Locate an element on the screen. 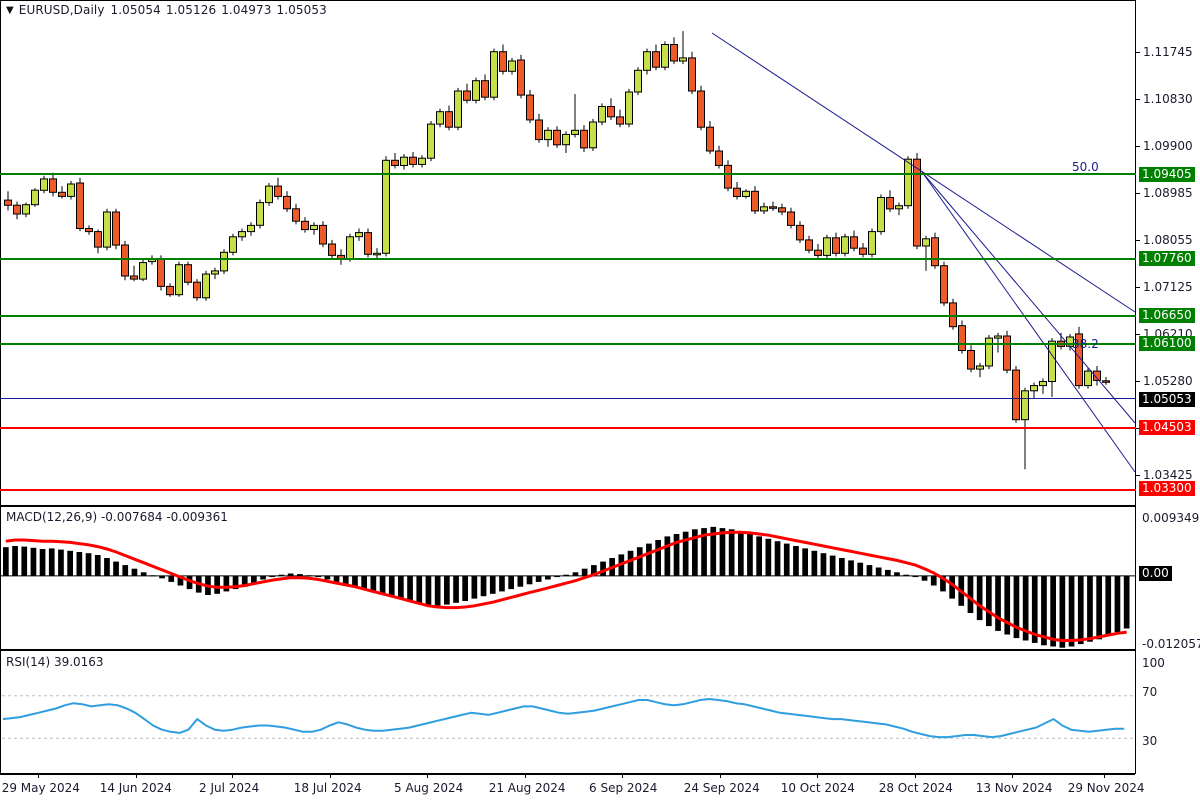  rsi-scale-30: 30 is located at coordinates (1150, 741).